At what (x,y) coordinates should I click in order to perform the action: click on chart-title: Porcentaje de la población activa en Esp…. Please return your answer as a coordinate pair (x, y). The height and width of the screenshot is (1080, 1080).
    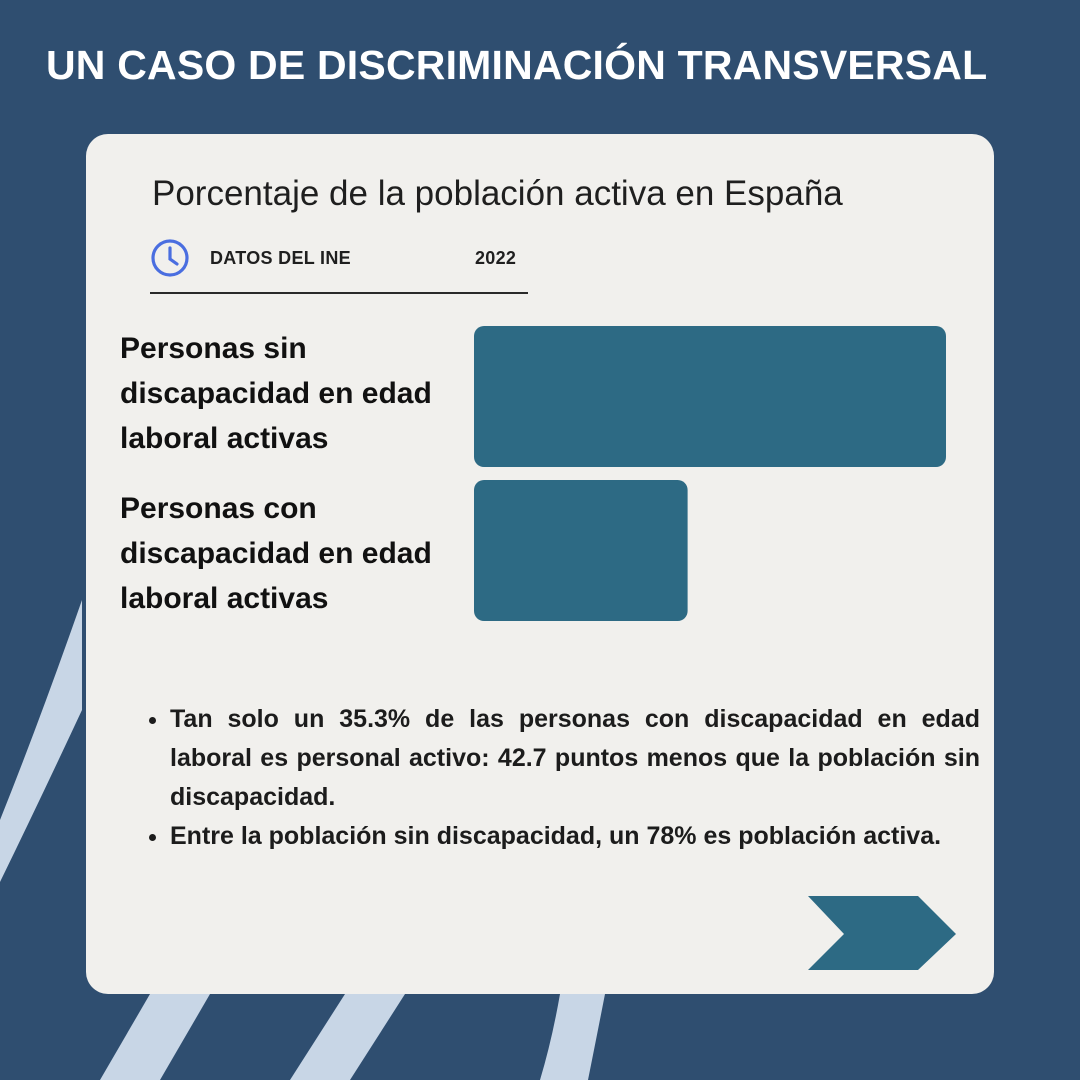
    Looking at the image, I should click on (497, 193).